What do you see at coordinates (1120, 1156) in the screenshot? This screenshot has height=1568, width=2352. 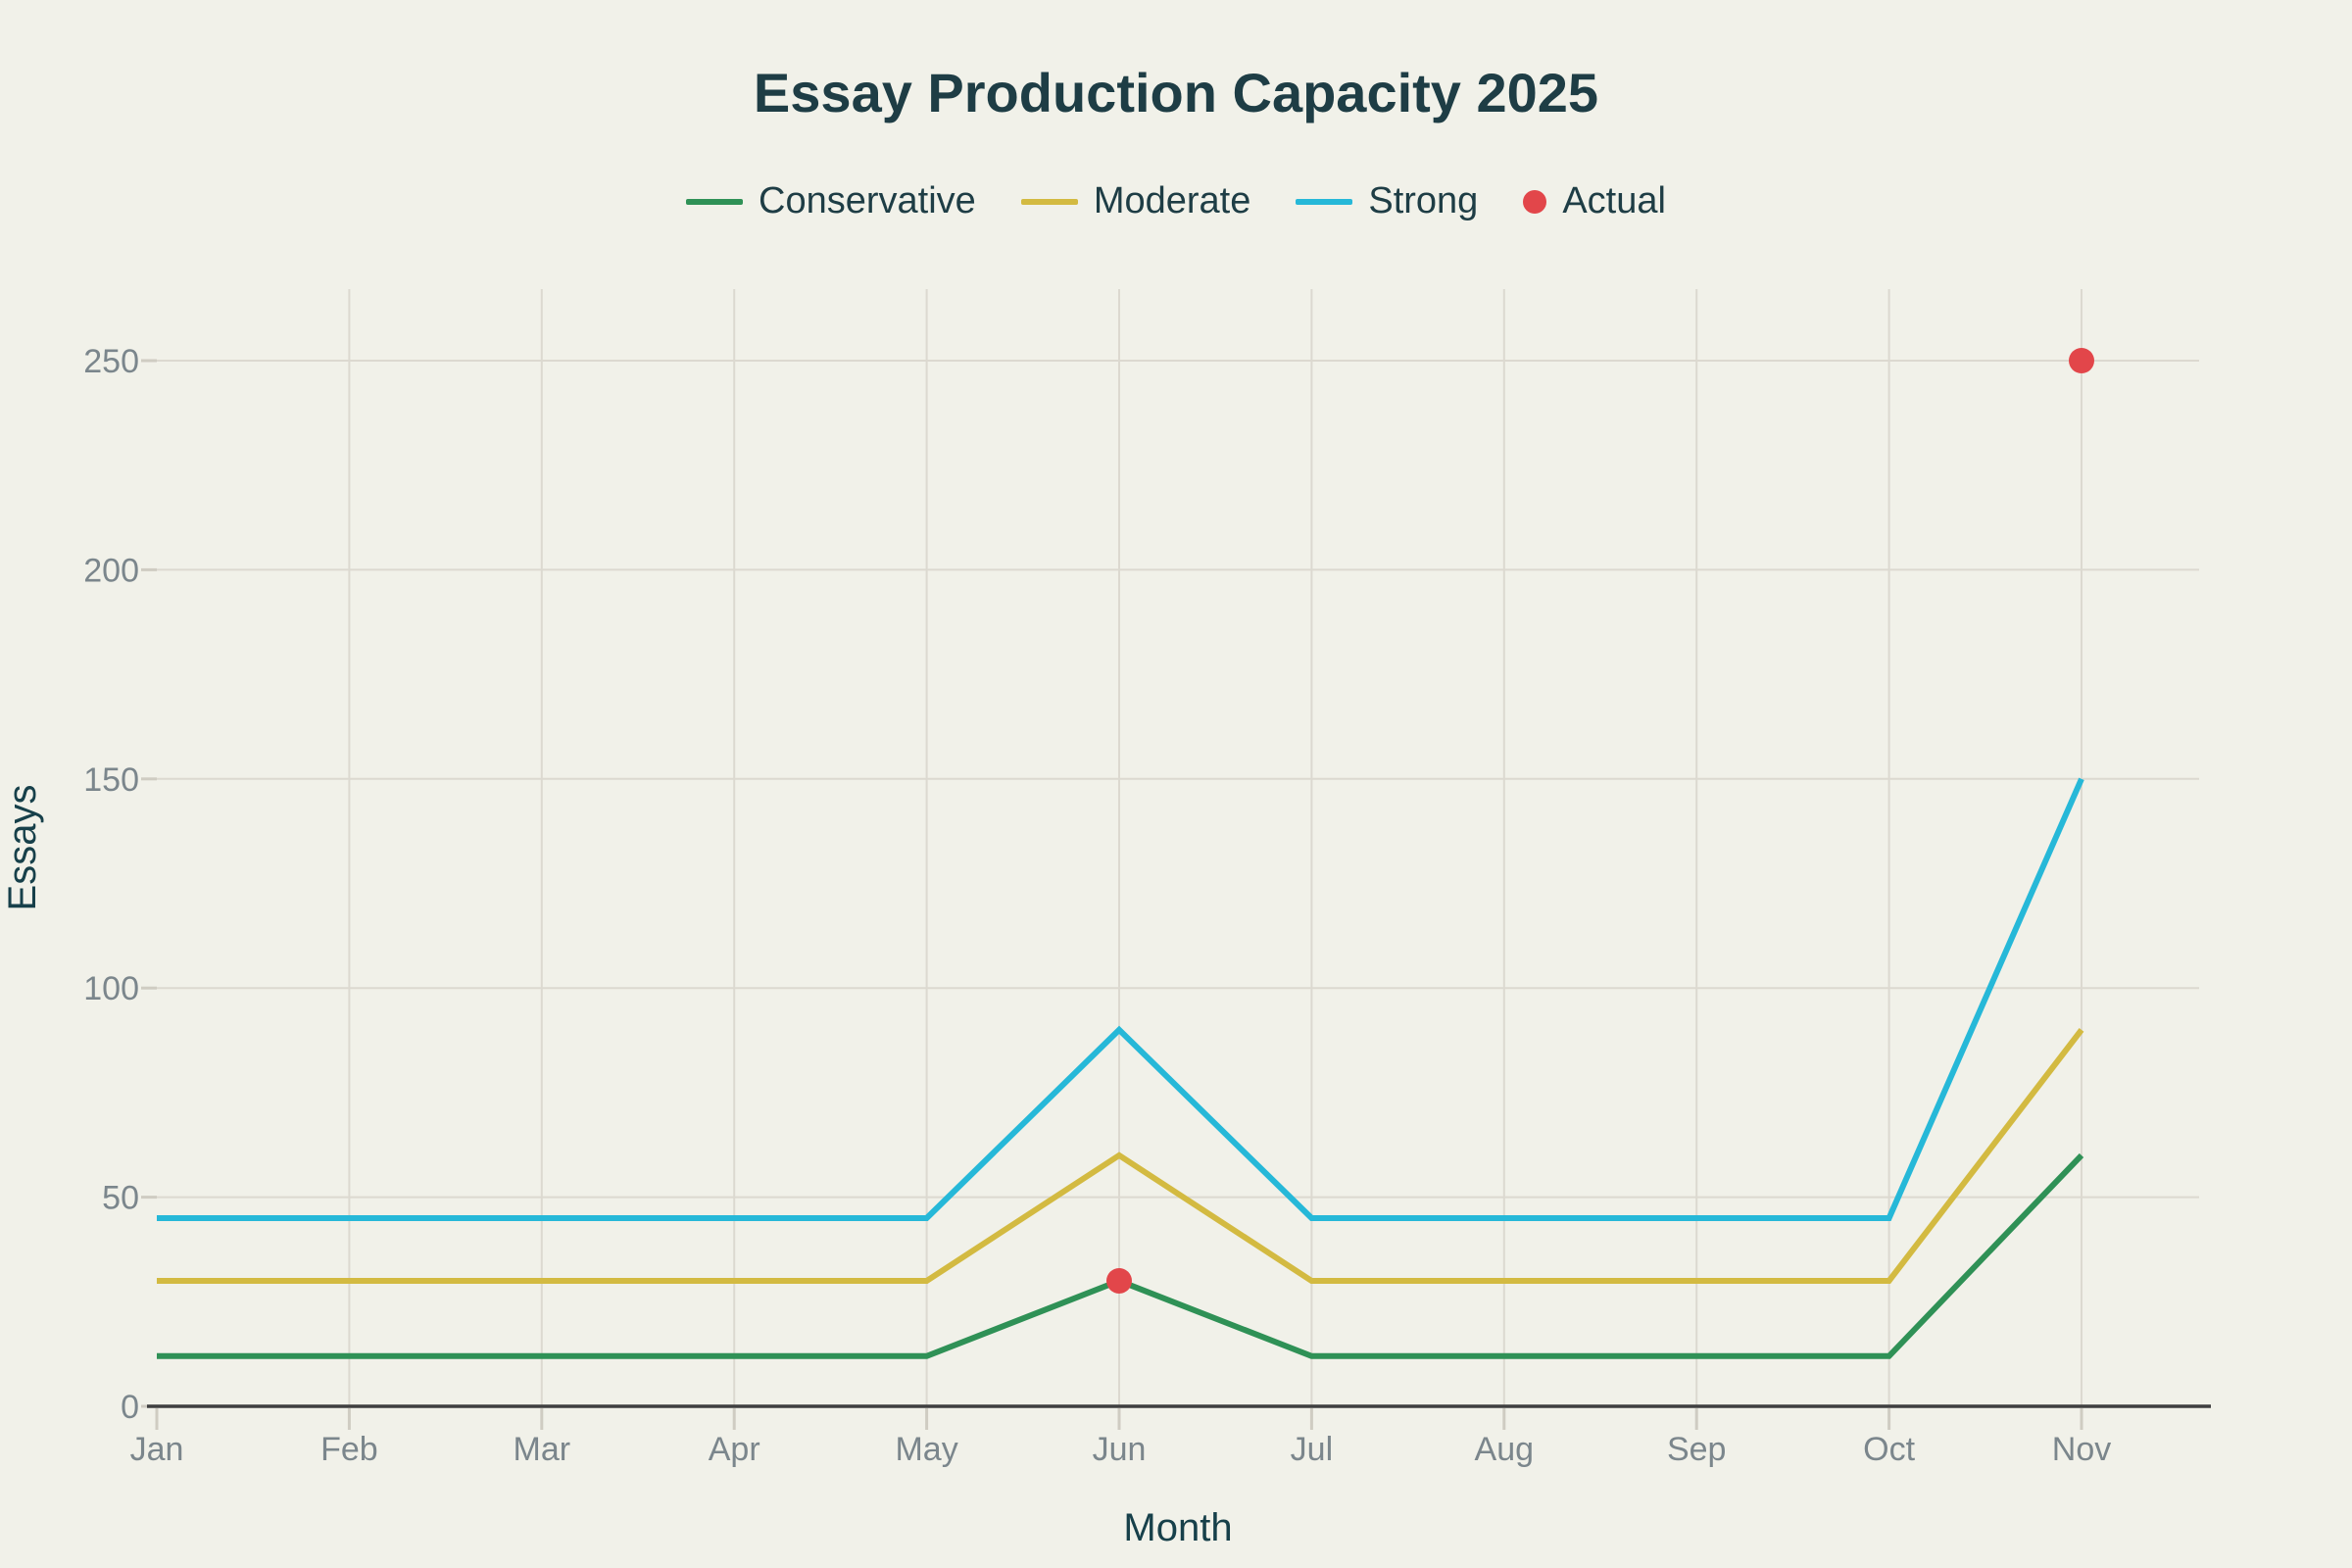 I see `series-line-moderate` at bounding box center [1120, 1156].